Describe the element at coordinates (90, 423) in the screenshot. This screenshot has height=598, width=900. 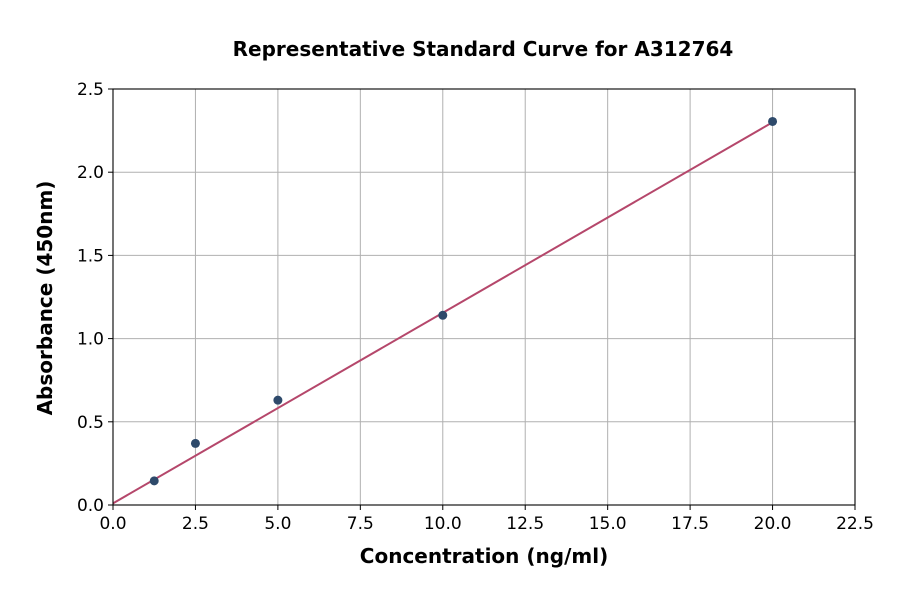
I see `y-tick-label: 0.5` at that location.